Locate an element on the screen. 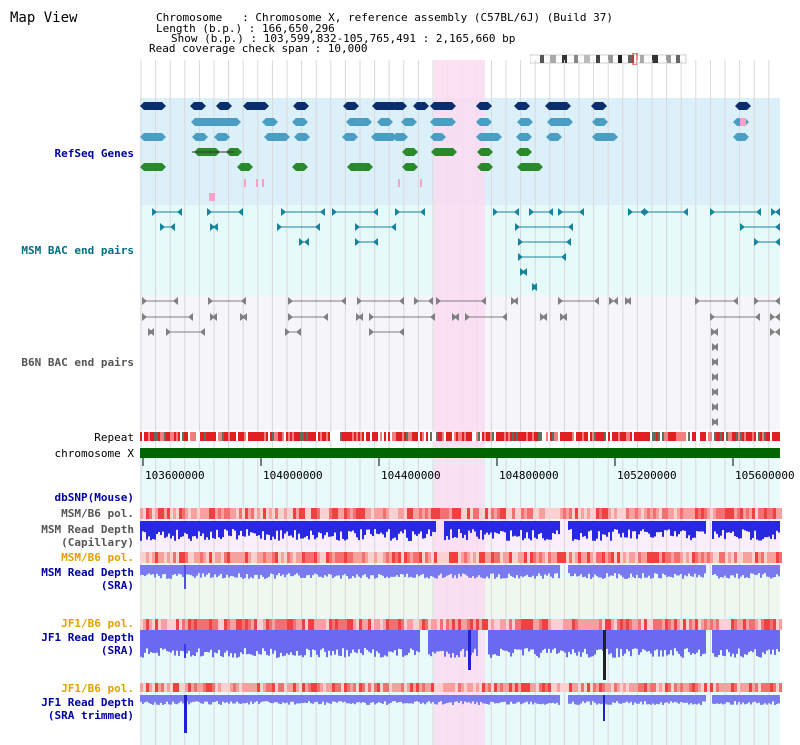 The height and width of the screenshot is (745, 800). chromosome-ideogram is located at coordinates (610, 59).